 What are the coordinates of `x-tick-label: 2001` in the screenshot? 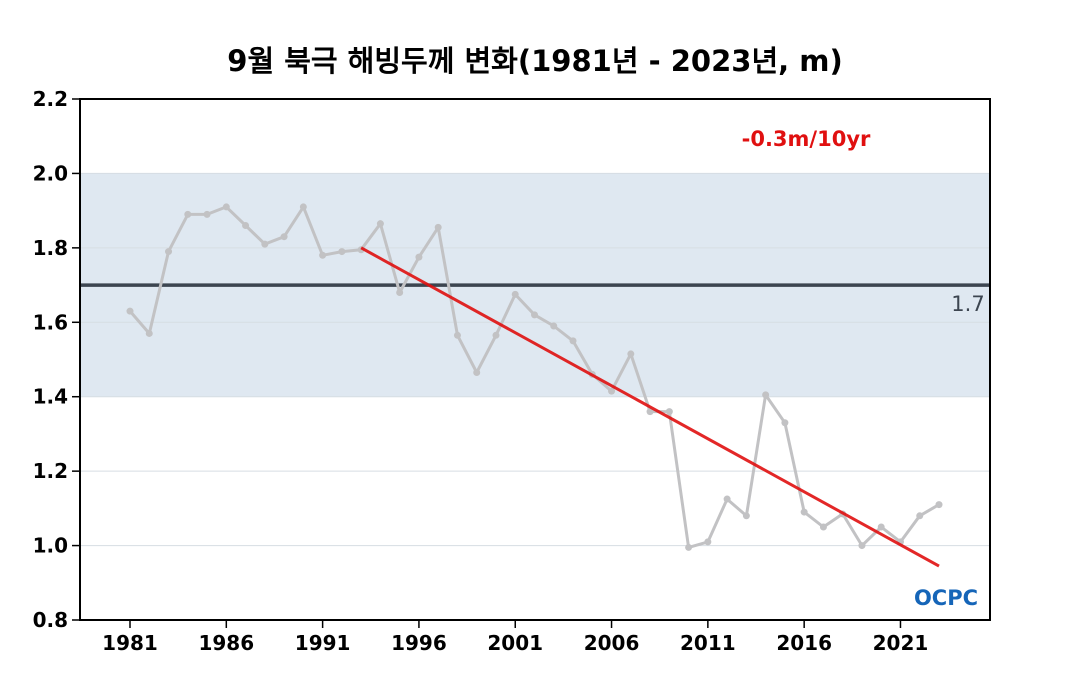 It's located at (515, 643).